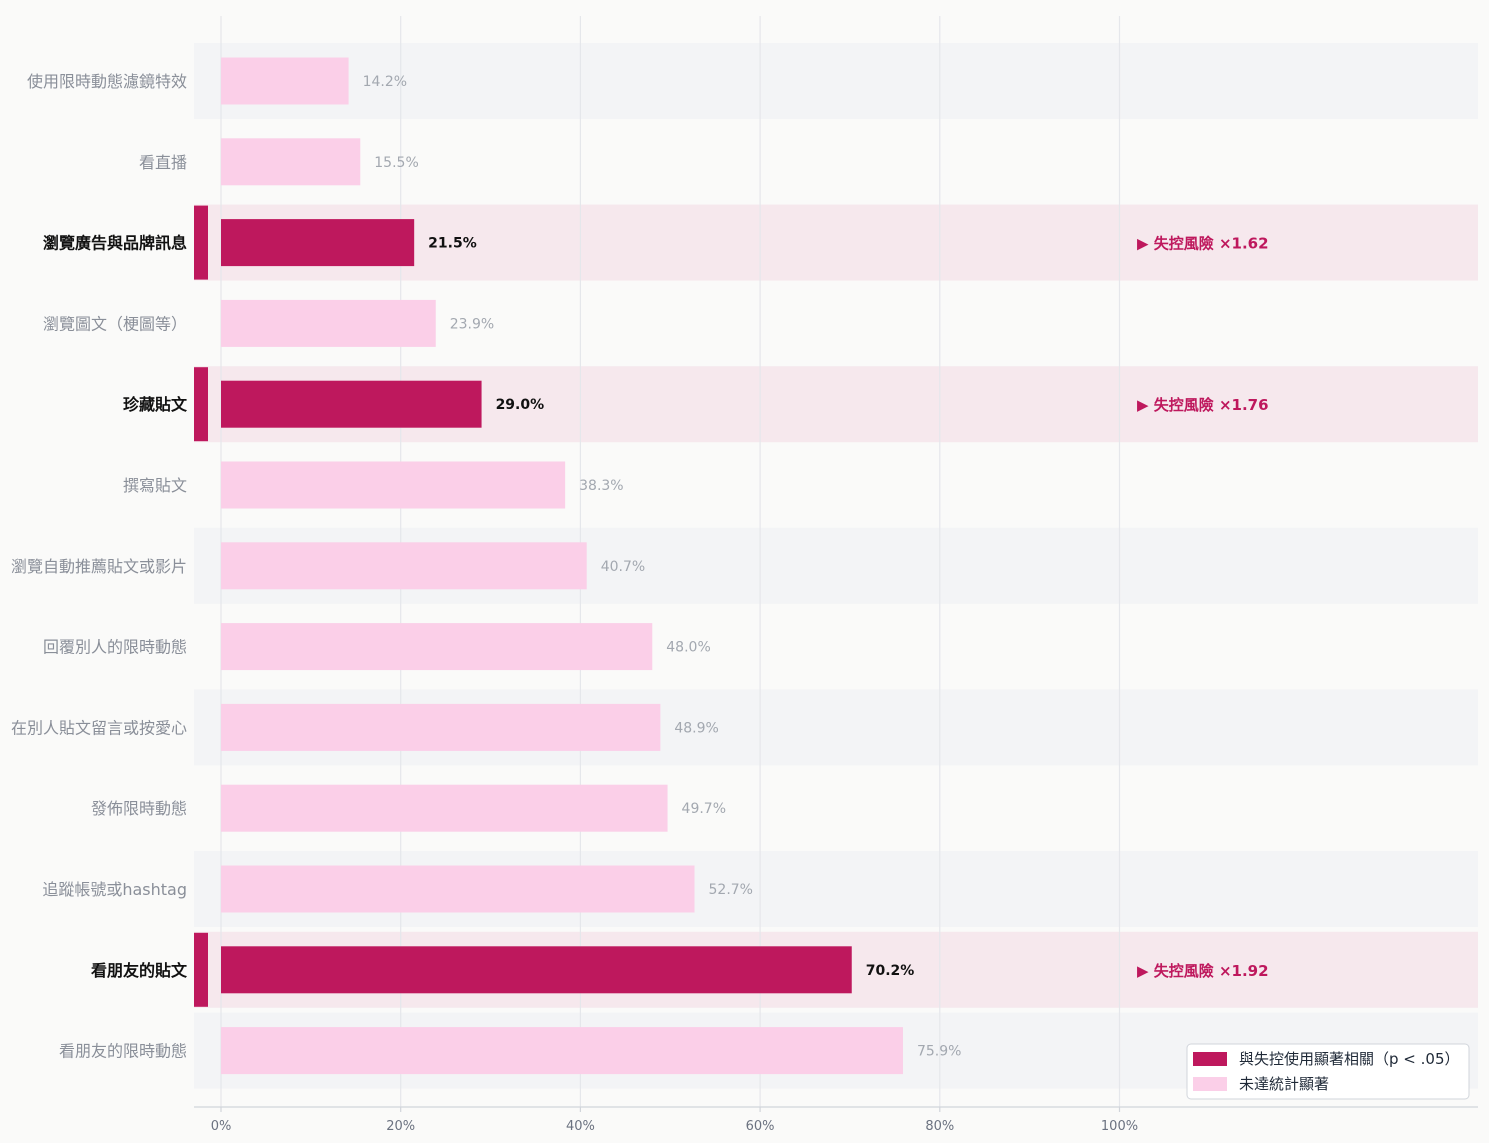 The height and width of the screenshot is (1143, 1489). Describe the element at coordinates (1203, 971) in the screenshot. I see `risk-annotation: ▶ 失控風險 ×1.92` at that location.